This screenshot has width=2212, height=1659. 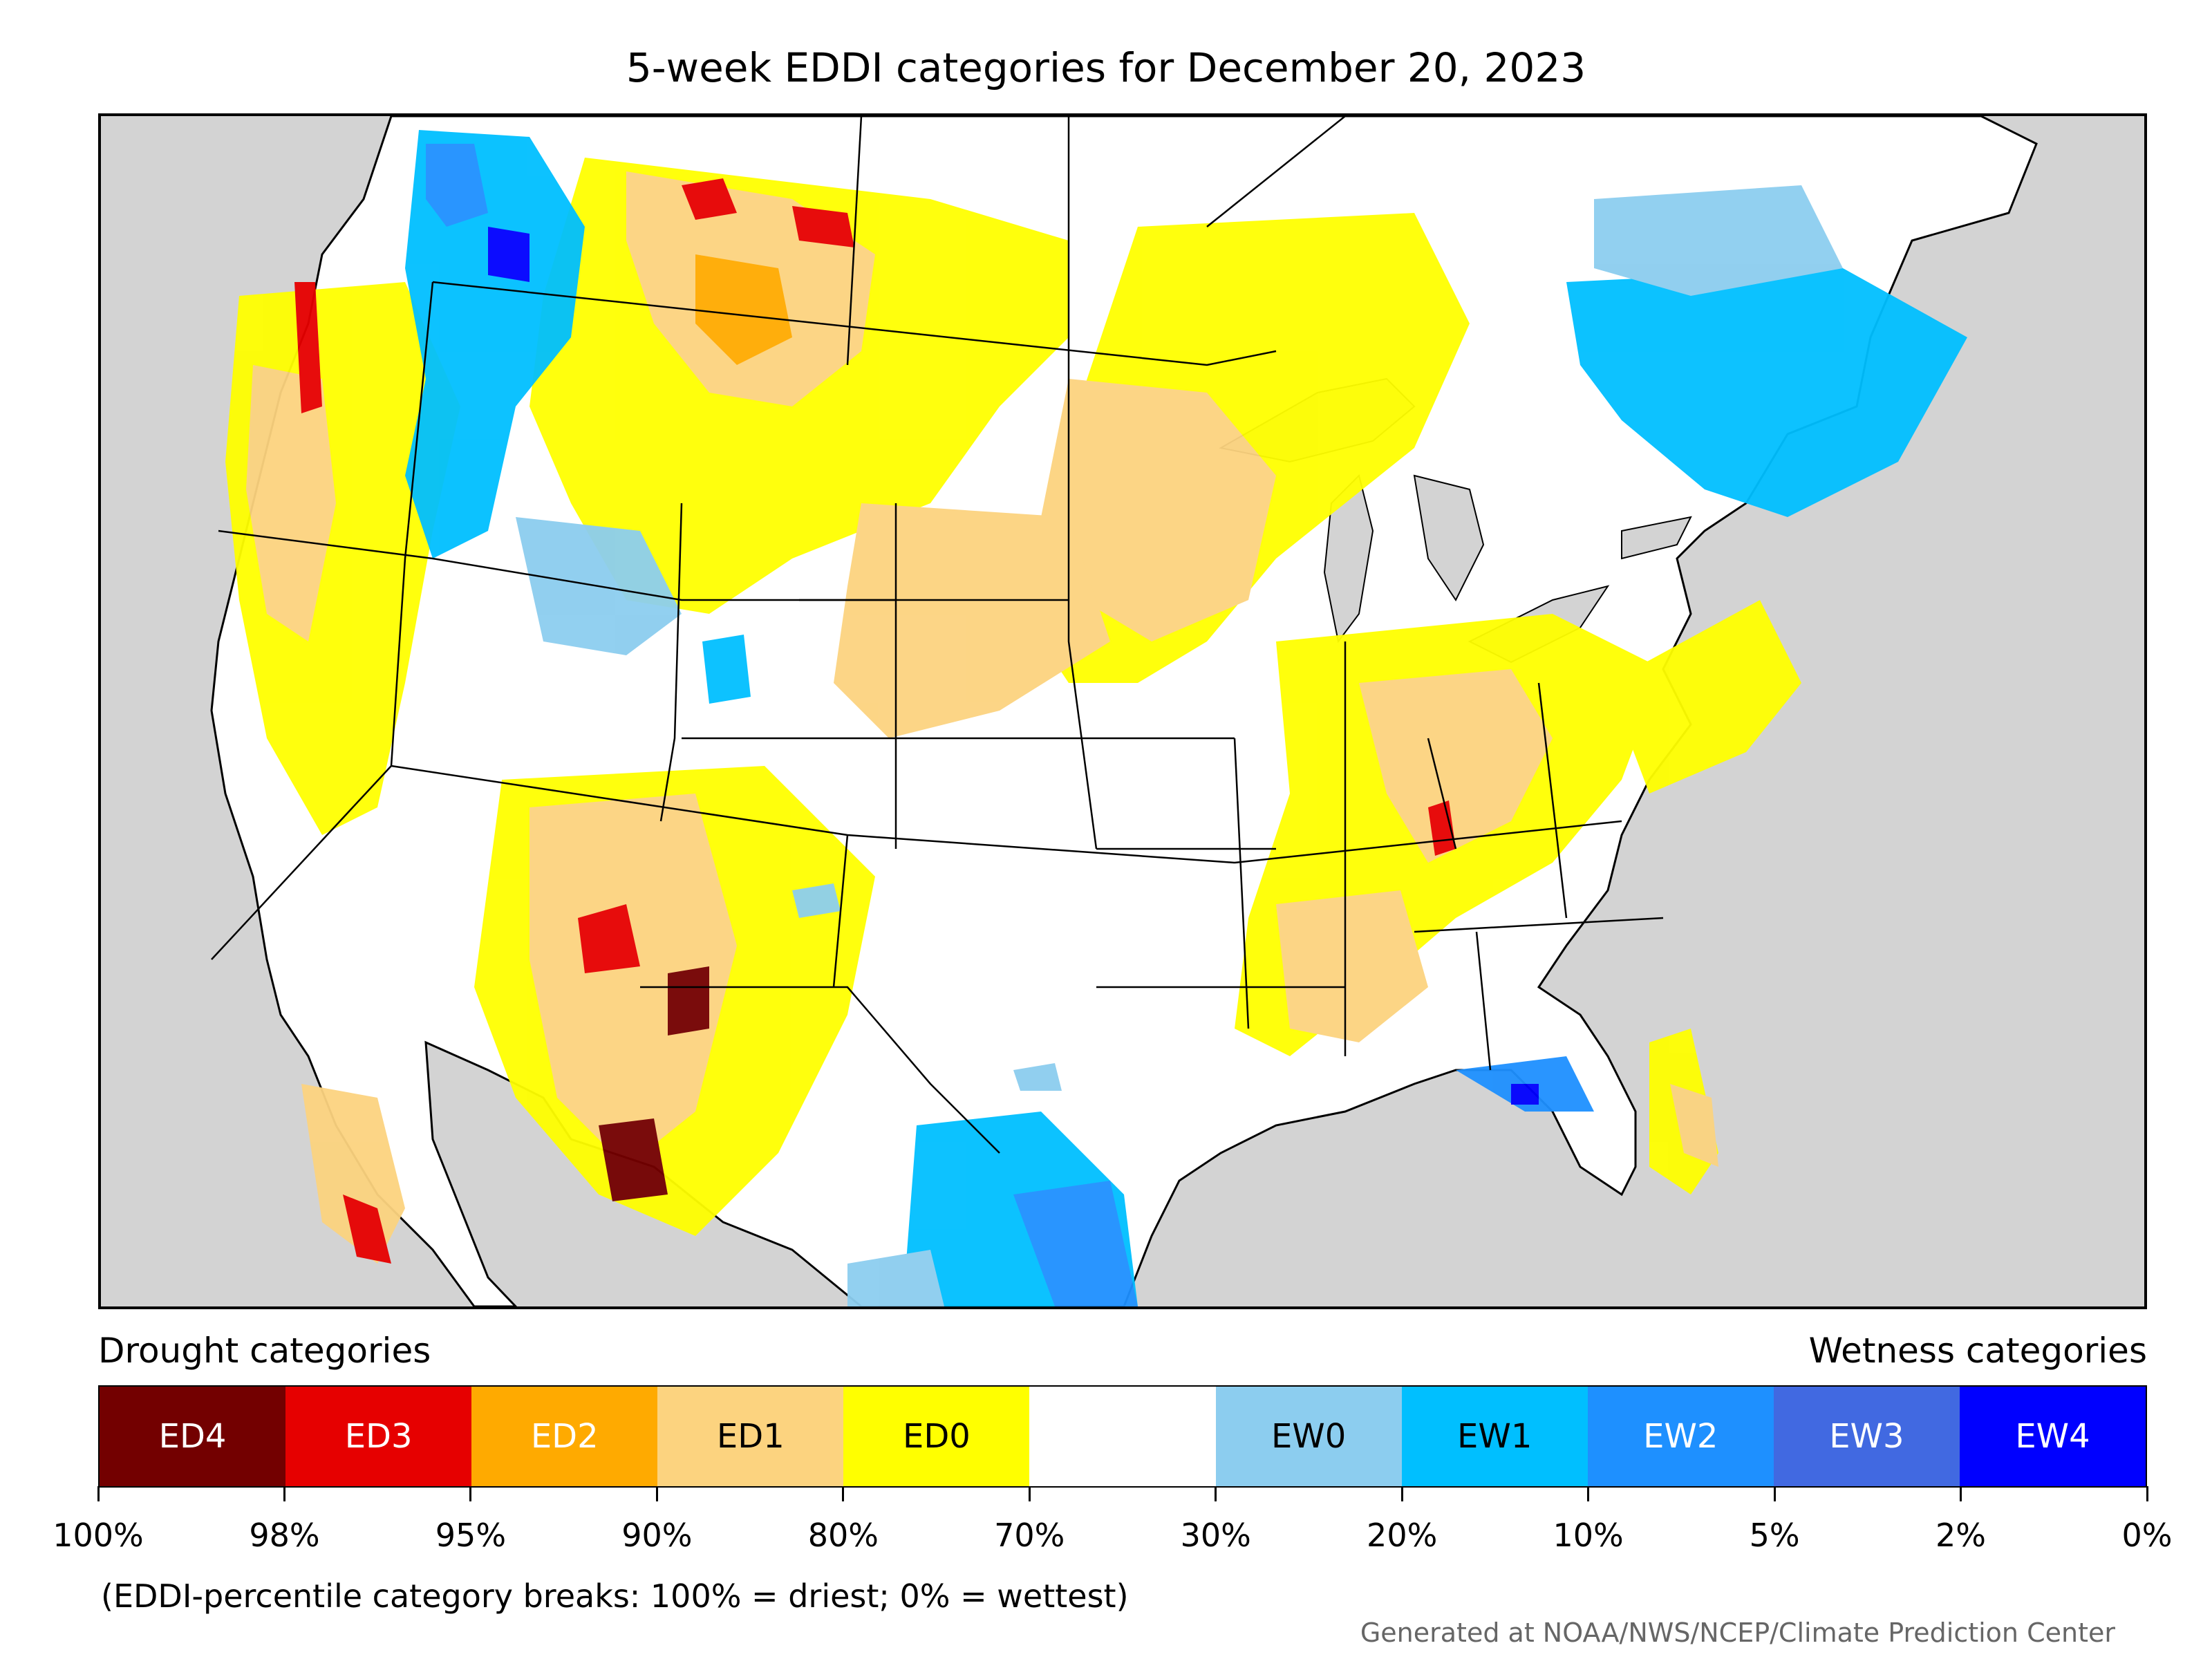 What do you see at coordinates (1309, 1436) in the screenshot?
I see `colorbar-cell-ew0: EW0` at bounding box center [1309, 1436].